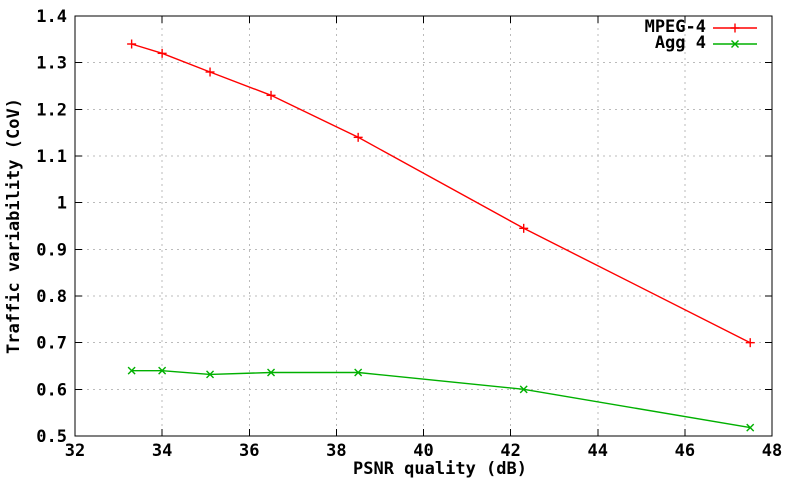  What do you see at coordinates (162, 451) in the screenshot?
I see `x-tick-label: 34` at bounding box center [162, 451].